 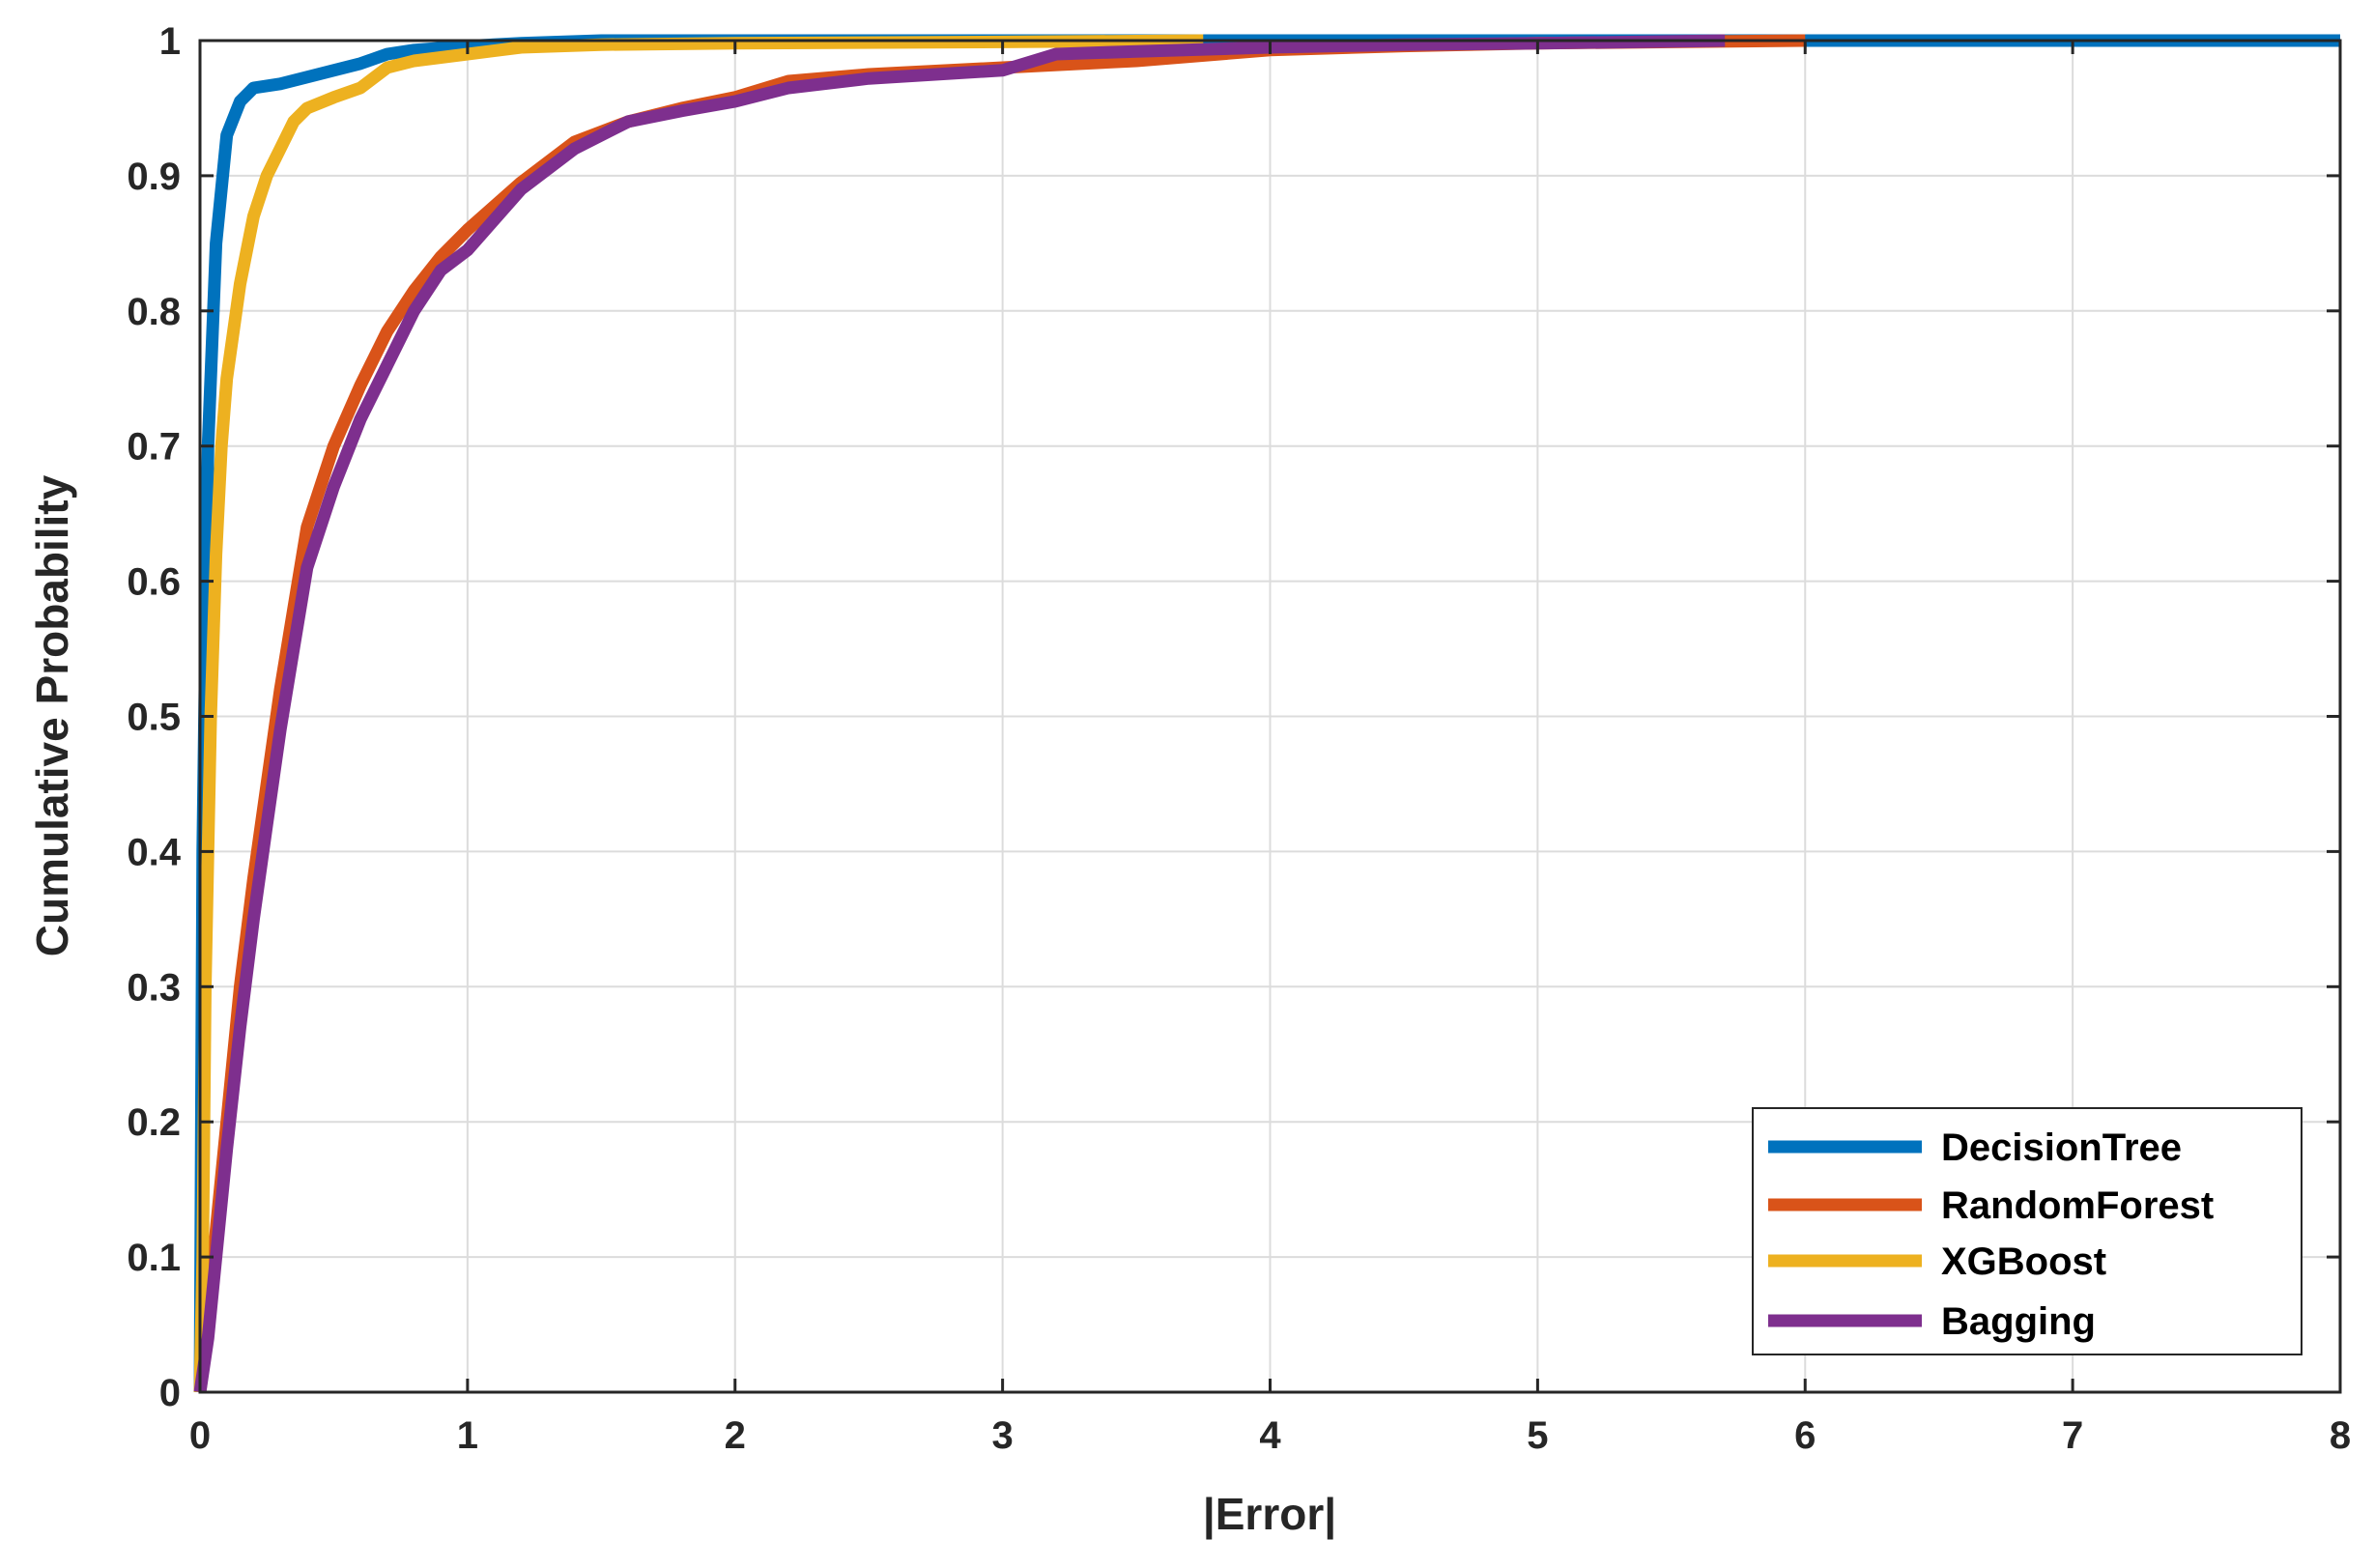 I want to click on x-tick-label: 4, so click(x=1270, y=1435).